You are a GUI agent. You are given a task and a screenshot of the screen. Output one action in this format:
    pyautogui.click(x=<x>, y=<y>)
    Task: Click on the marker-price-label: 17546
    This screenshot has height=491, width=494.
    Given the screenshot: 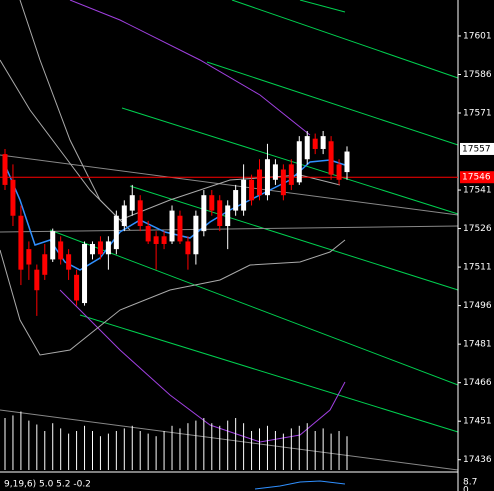 What is the action you would take?
    pyautogui.click(x=476, y=178)
    